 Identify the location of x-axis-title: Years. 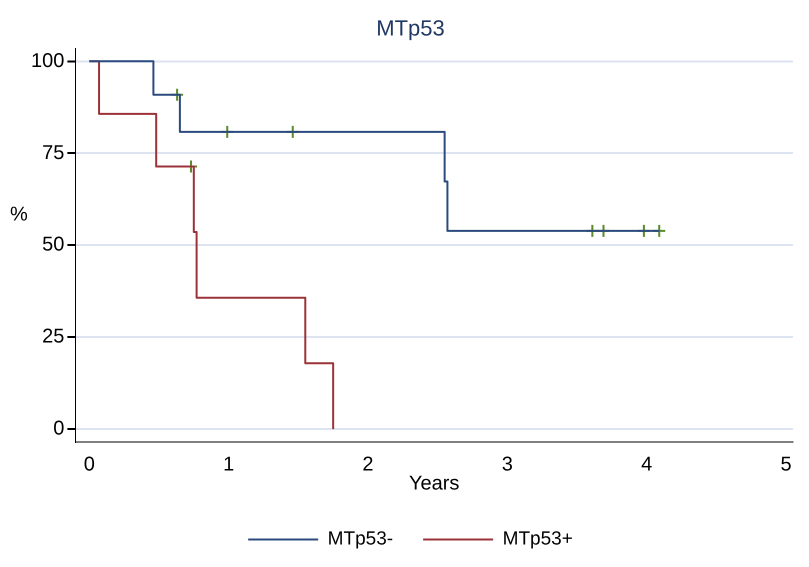
(434, 483).